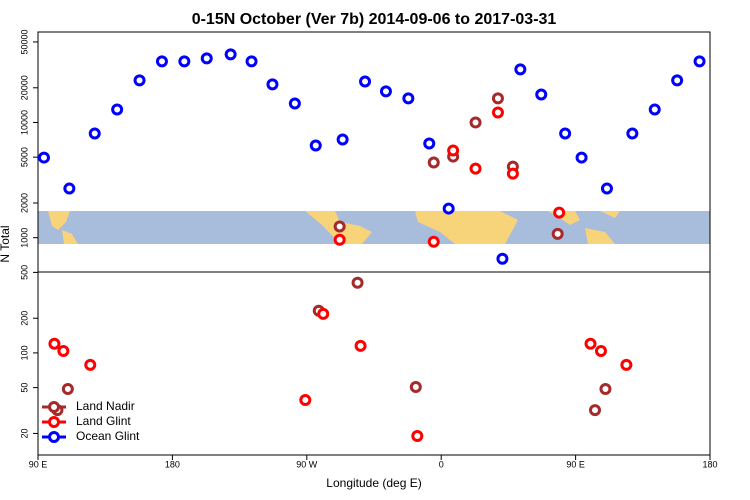  What do you see at coordinates (24, 433) in the screenshot?
I see `y-tick-label: 20` at bounding box center [24, 433].